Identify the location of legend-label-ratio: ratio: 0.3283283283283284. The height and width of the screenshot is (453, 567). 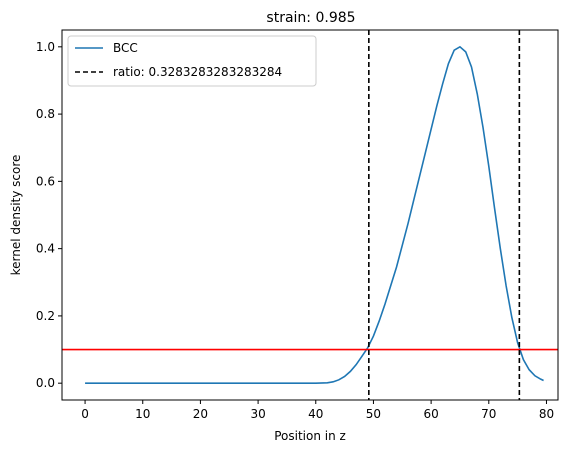
(197, 72).